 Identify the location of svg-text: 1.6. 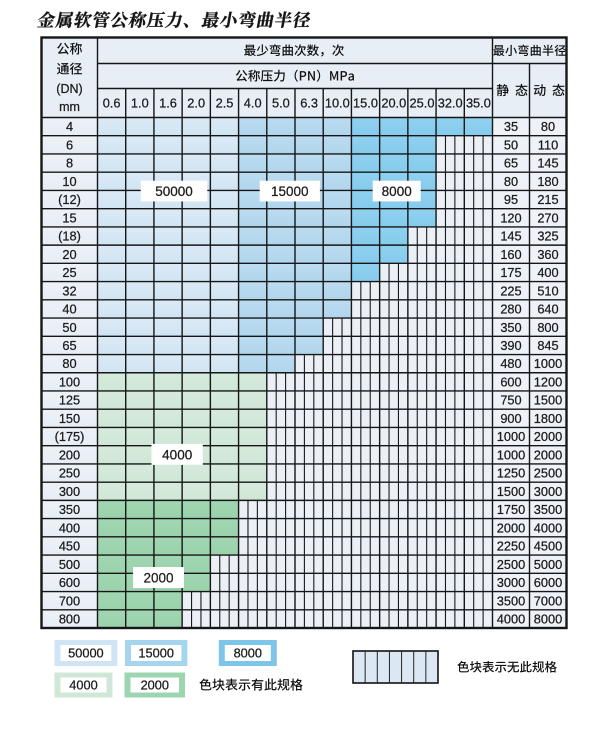
(168, 103).